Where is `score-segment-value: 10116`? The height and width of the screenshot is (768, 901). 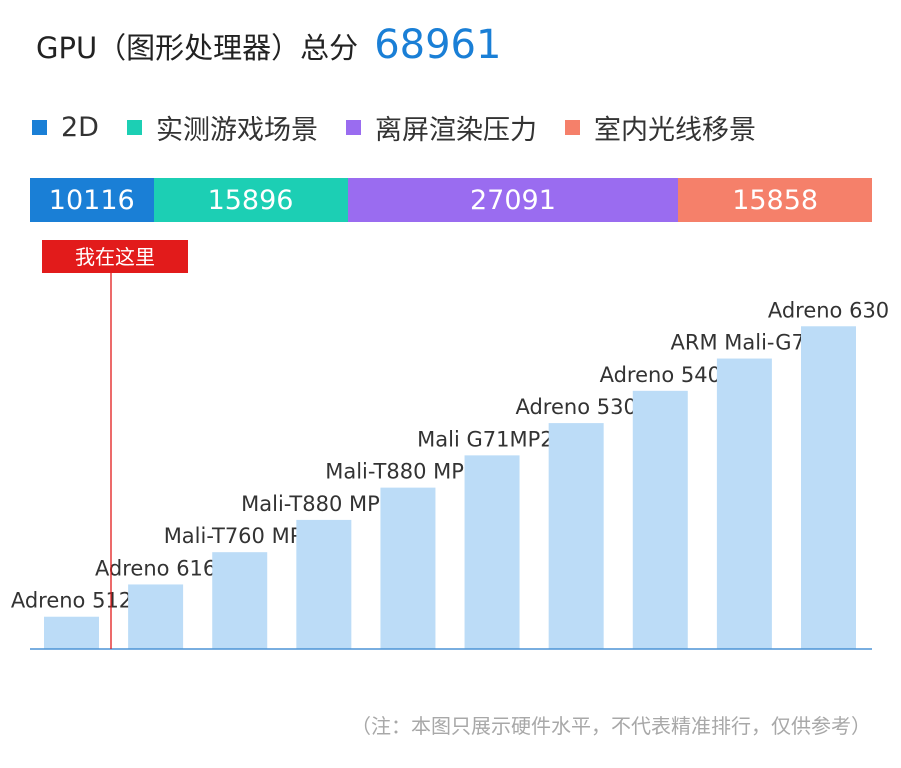
score-segment-value: 10116 is located at coordinates (91, 200).